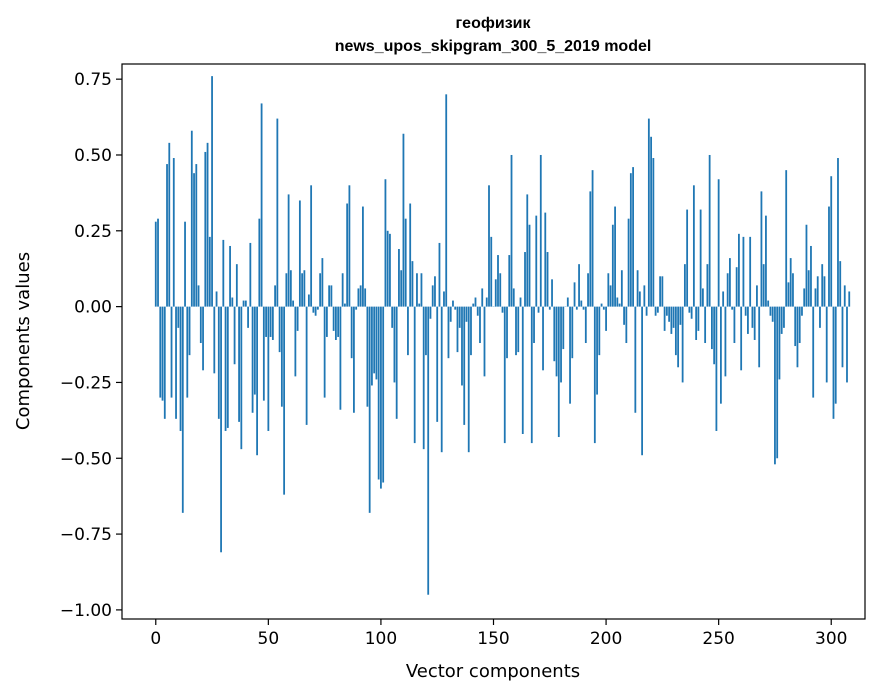  What do you see at coordinates (606, 639) in the screenshot?
I see `x-tick-label: 200` at bounding box center [606, 639].